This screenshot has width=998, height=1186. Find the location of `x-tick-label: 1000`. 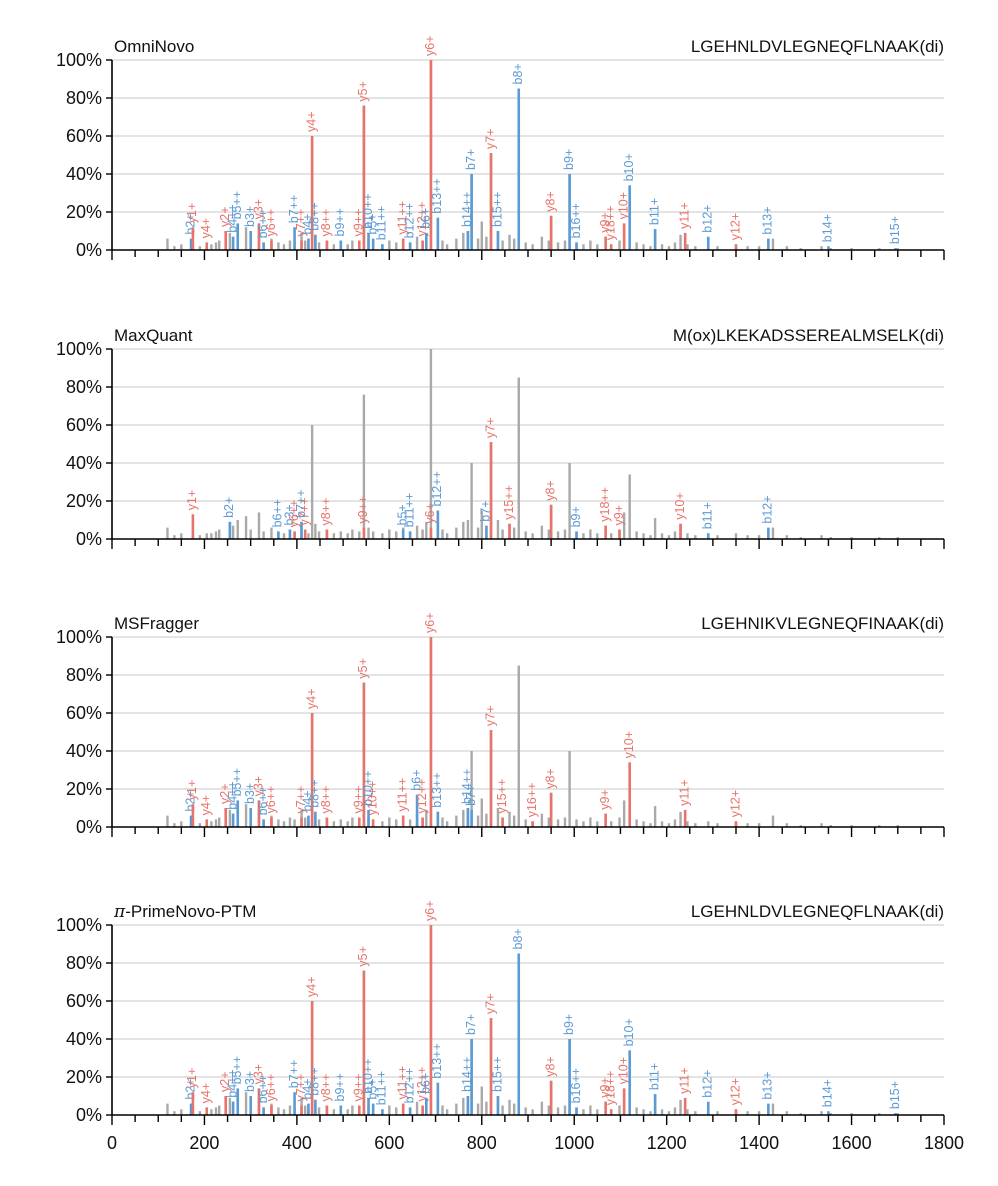

x-tick-label: 1000 is located at coordinates (574, 1143).